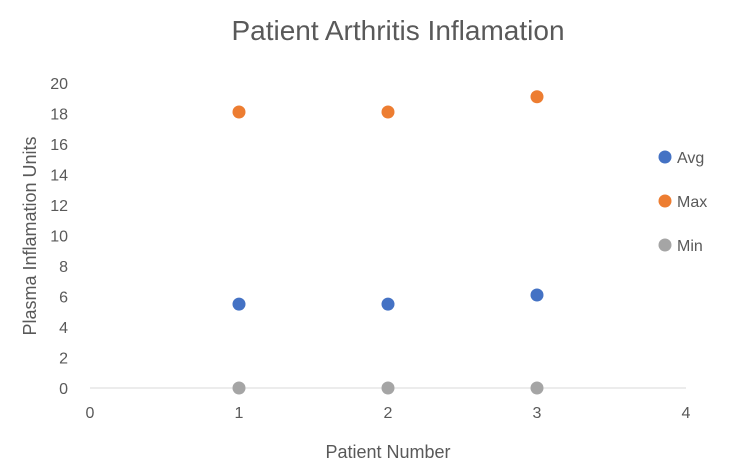 Image resolution: width=740 pixels, height=476 pixels. Describe the element at coordinates (63, 389) in the screenshot. I see `y-tick-label: 0` at that location.